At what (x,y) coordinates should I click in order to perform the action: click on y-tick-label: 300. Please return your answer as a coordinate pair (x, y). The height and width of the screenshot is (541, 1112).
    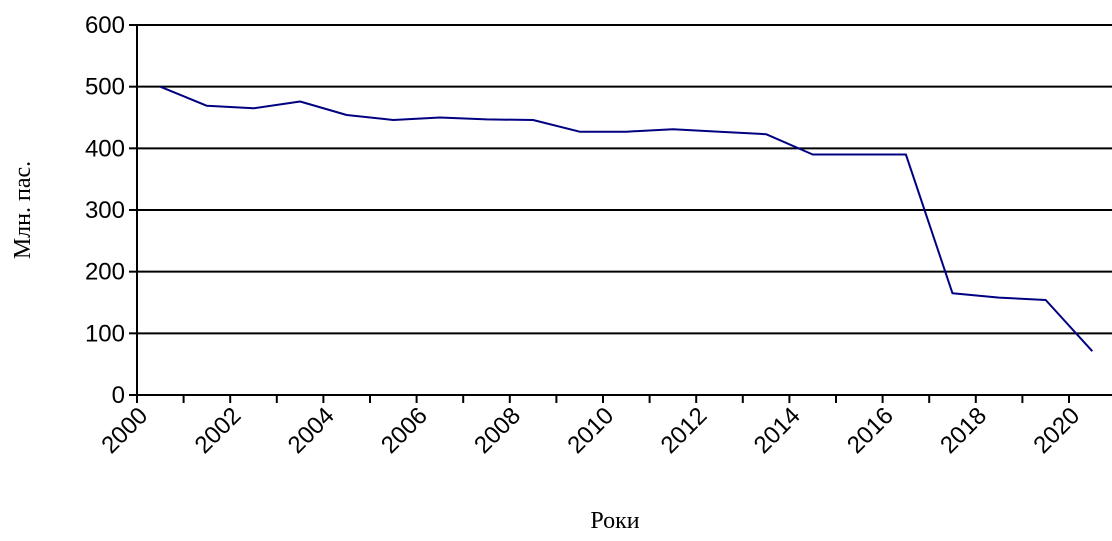
    Looking at the image, I should click on (105, 210).